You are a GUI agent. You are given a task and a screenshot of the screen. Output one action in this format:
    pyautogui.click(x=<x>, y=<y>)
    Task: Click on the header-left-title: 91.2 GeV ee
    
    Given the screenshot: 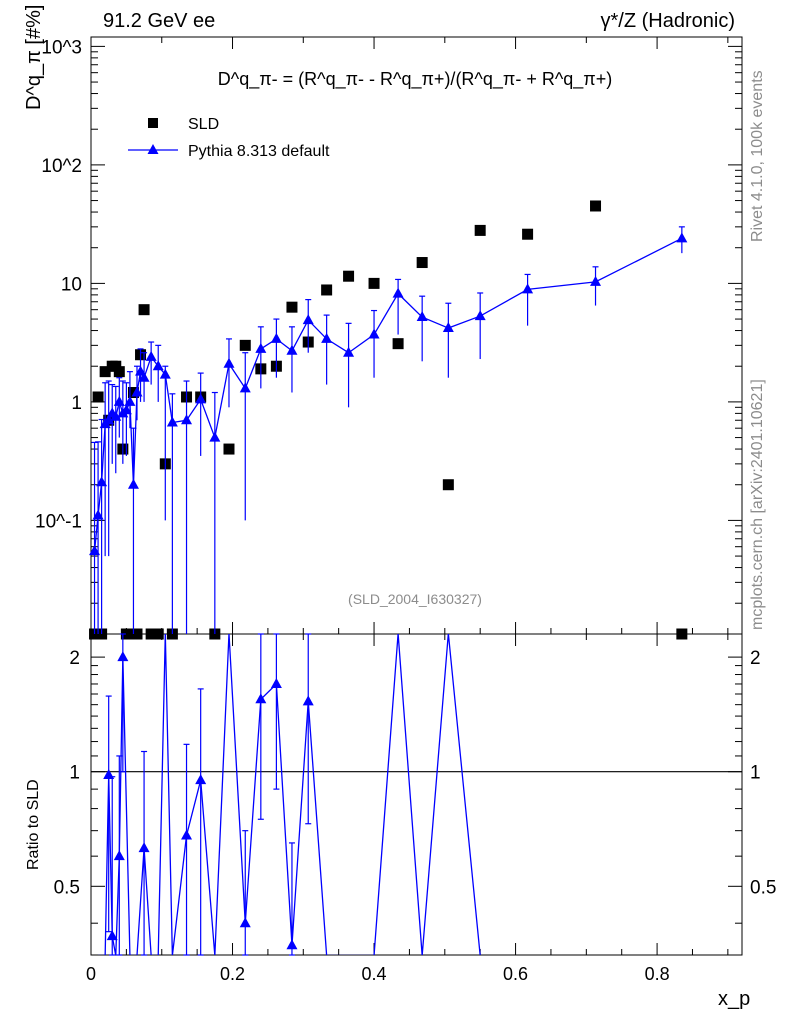 What is the action you would take?
    pyautogui.click(x=159, y=21)
    